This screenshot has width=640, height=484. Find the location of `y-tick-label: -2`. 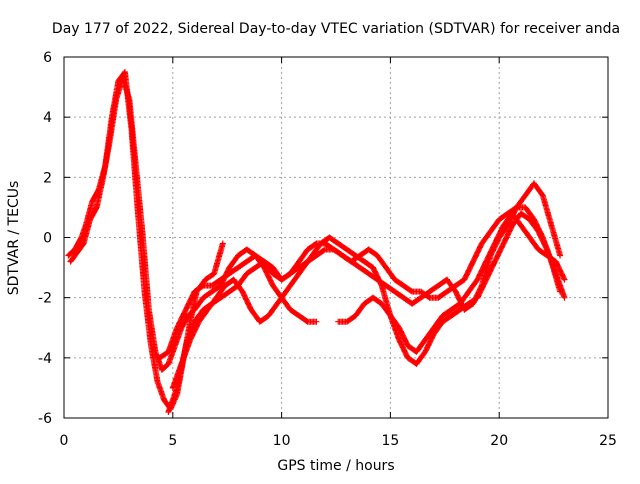

y-tick-label: -2 is located at coordinates (45, 299).